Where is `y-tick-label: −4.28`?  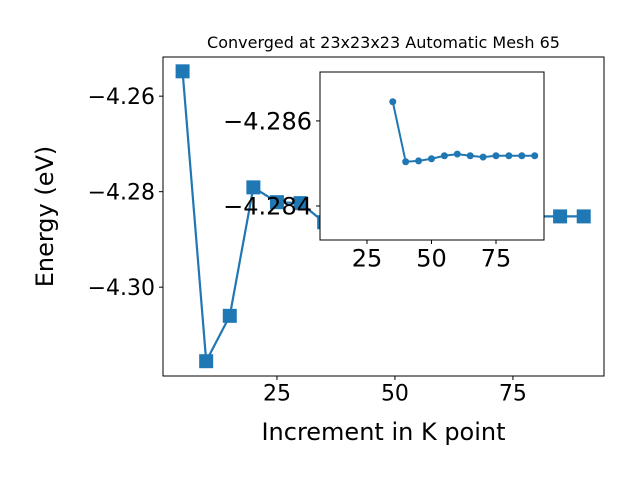
y-tick-label: −4.28 is located at coordinates (121, 193).